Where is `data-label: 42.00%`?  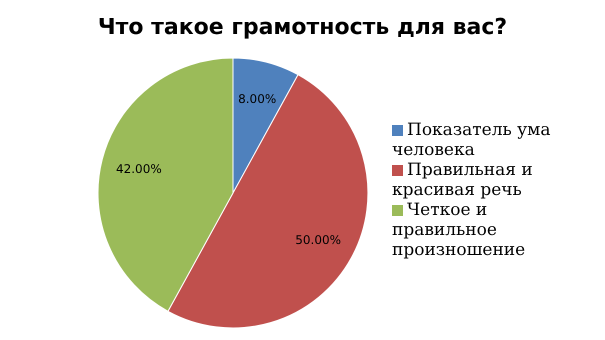
data-label: 42.00% is located at coordinates (139, 169).